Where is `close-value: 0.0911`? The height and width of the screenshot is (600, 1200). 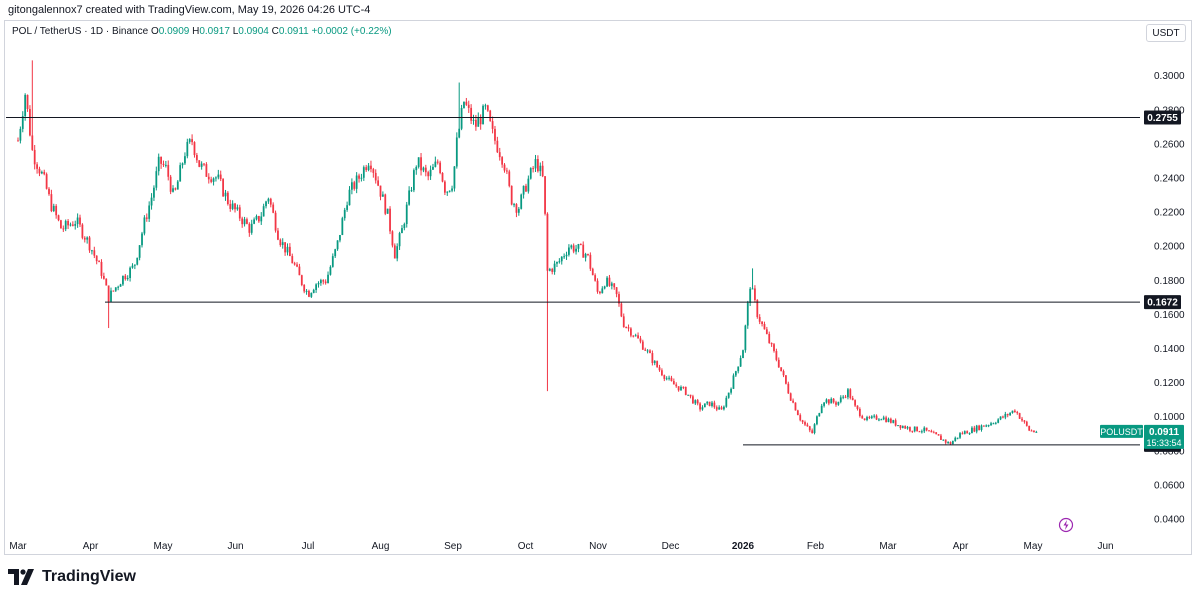
close-value: 0.0911 is located at coordinates (293, 31).